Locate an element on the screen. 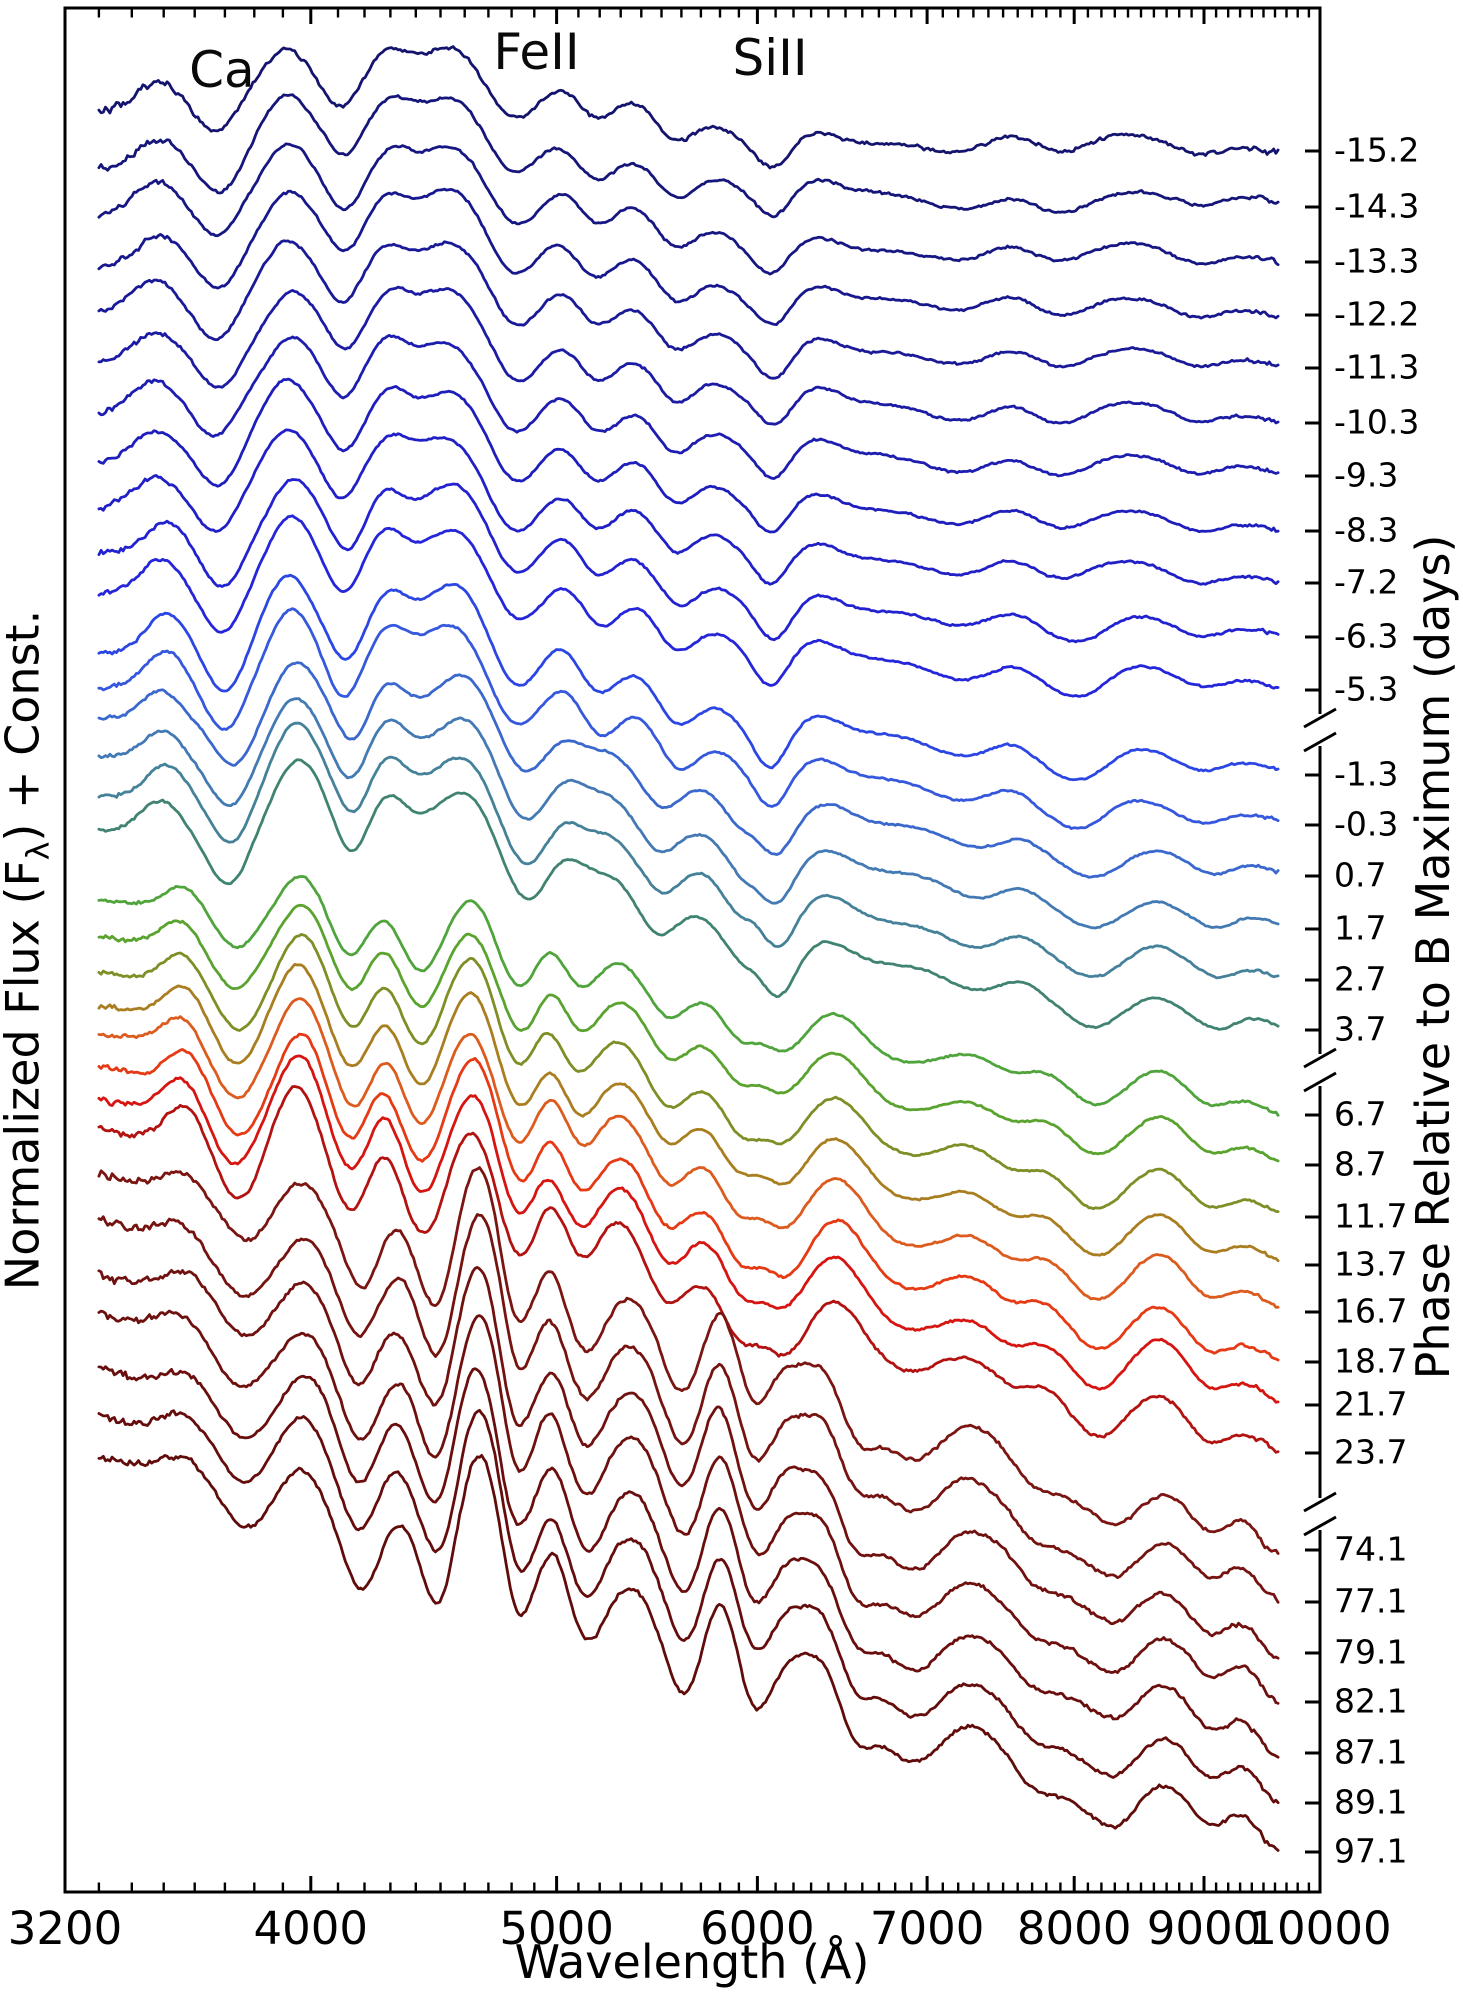  phase-label-0.7: 0.7 is located at coordinates (1360, 875).